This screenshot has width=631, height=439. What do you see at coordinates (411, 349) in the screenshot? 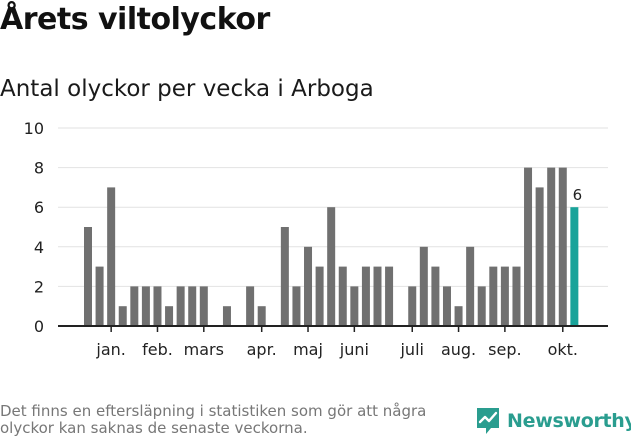
I see `x-tick-label: juli` at bounding box center [411, 349].